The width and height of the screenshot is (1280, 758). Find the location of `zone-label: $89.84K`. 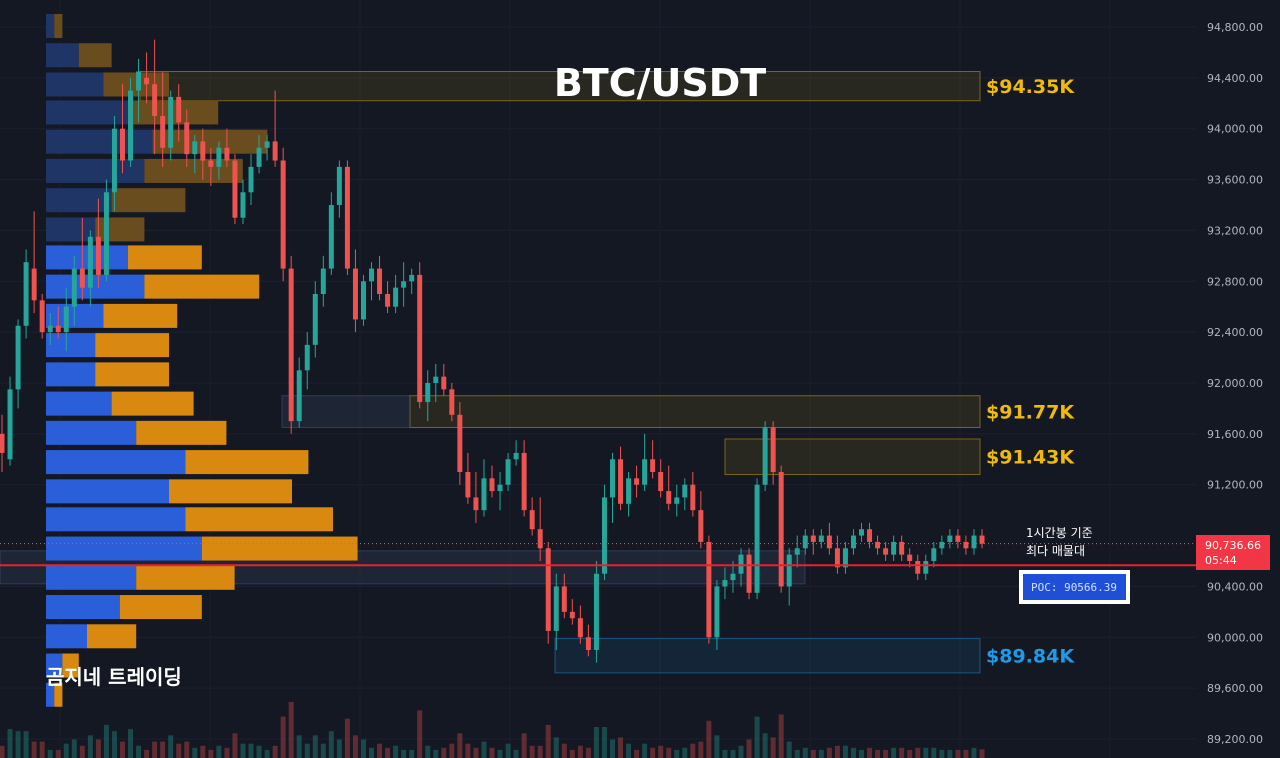

zone-label: $89.84K is located at coordinates (1030, 657).